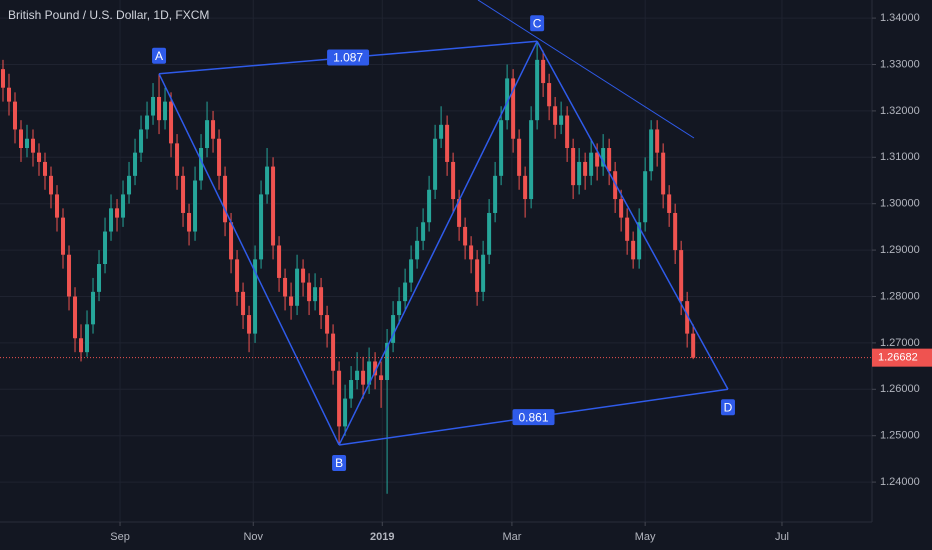 The width and height of the screenshot is (932, 550). I want to click on y-tick-label: 1.27000, so click(900, 343).